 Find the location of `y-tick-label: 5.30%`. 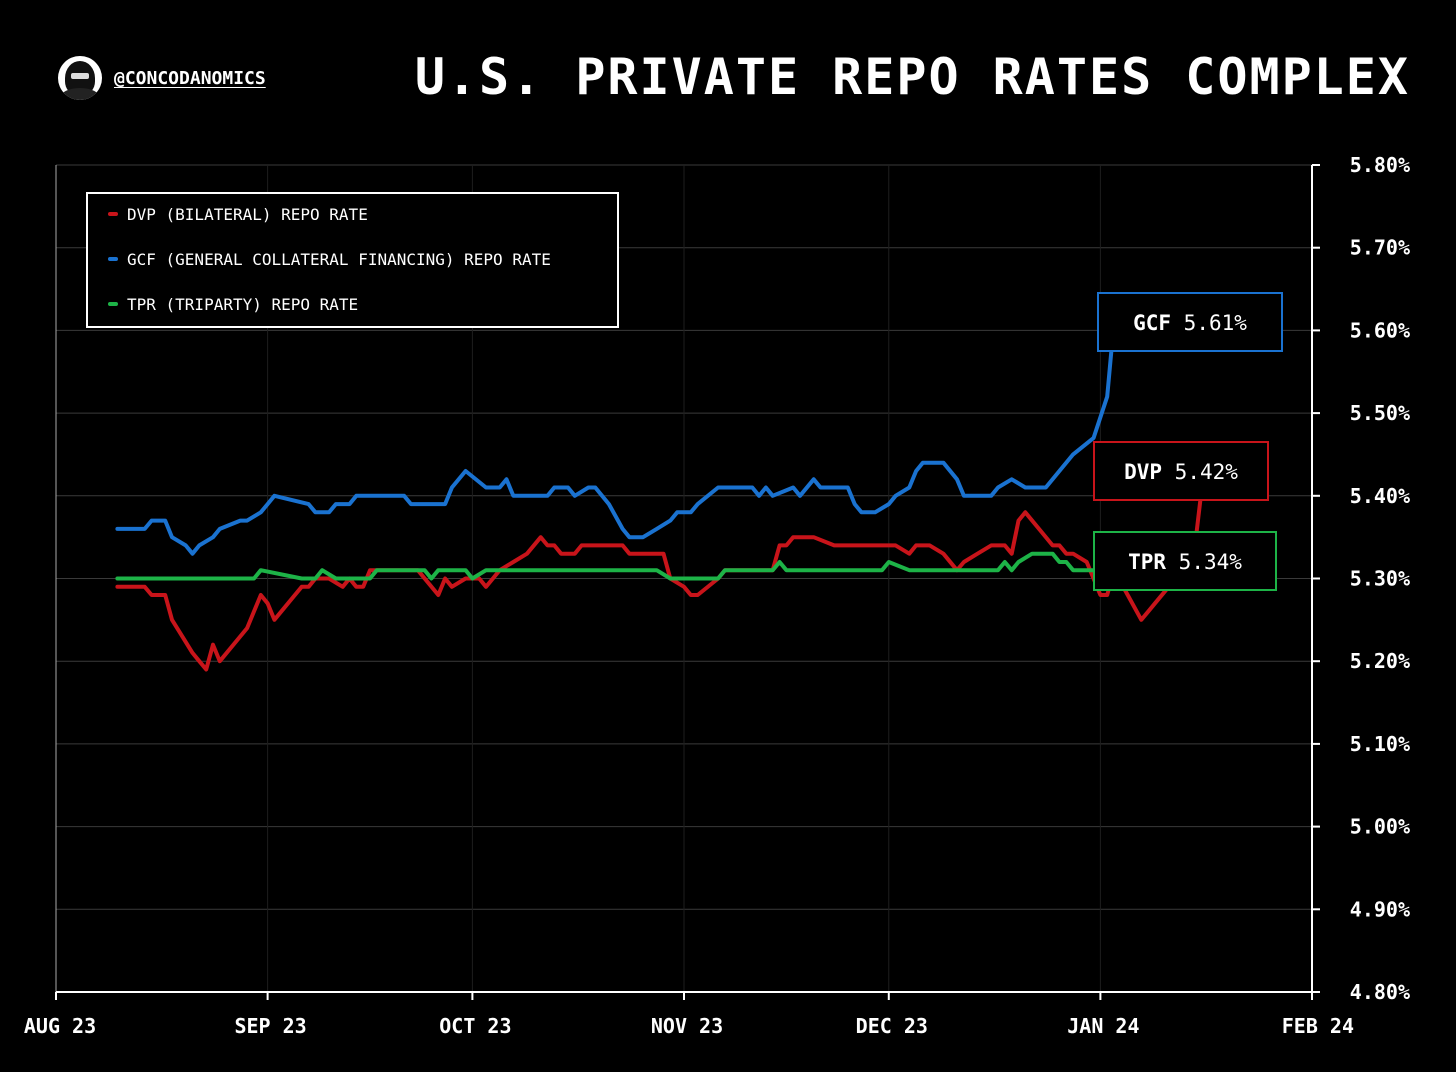

y-tick-label: 5.30% is located at coordinates (1380, 579).